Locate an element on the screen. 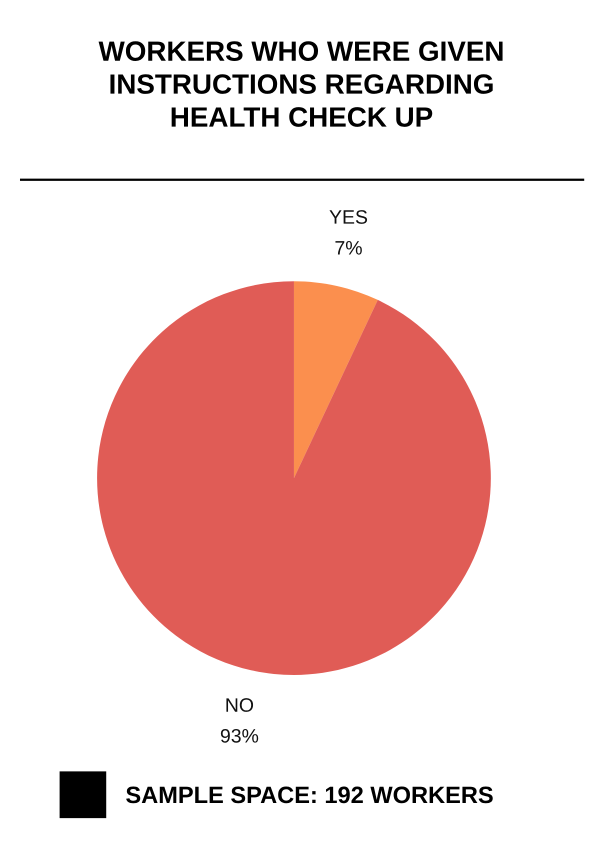 Image resolution: width=603 pixels, height=856 pixels. slice-label: NO is located at coordinates (240, 705).